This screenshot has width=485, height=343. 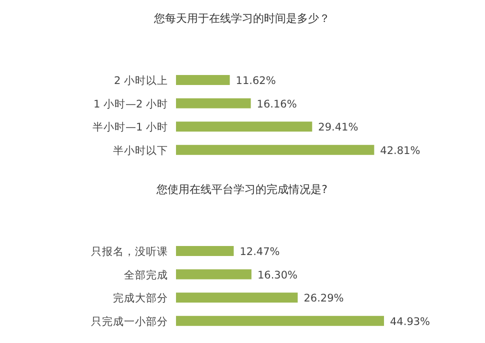 I want to click on y-tick-label: 2 小时以上, so click(x=141, y=80).